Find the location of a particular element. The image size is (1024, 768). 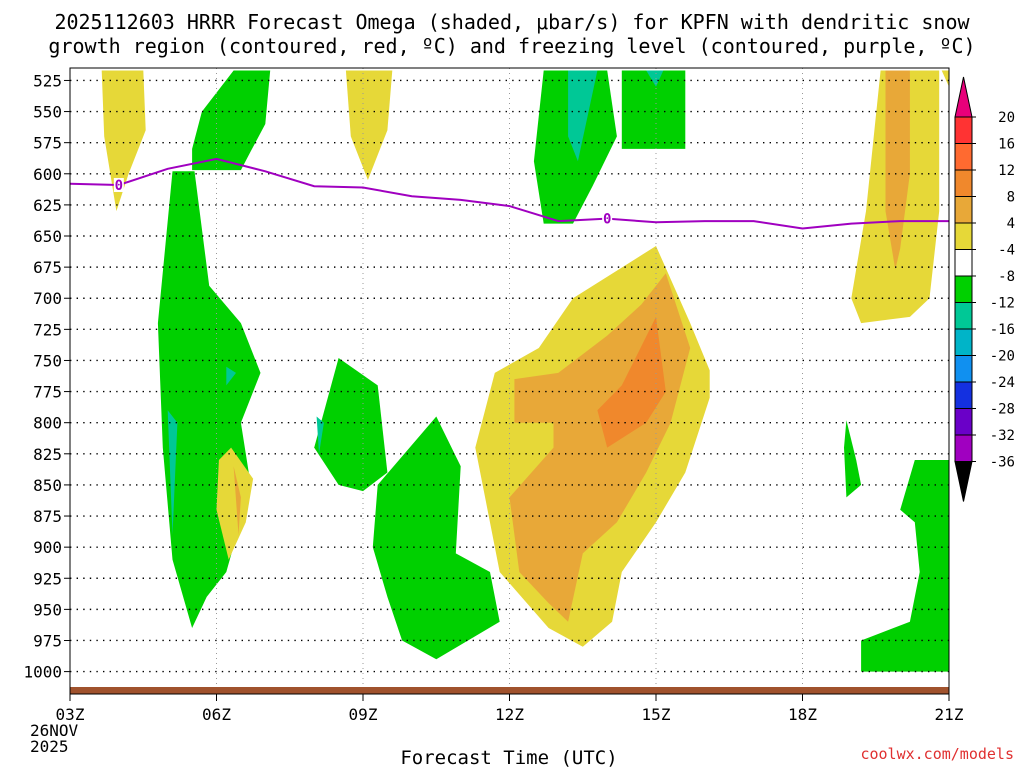

colorbar-label-13: -36 is located at coordinates (1002, 463).